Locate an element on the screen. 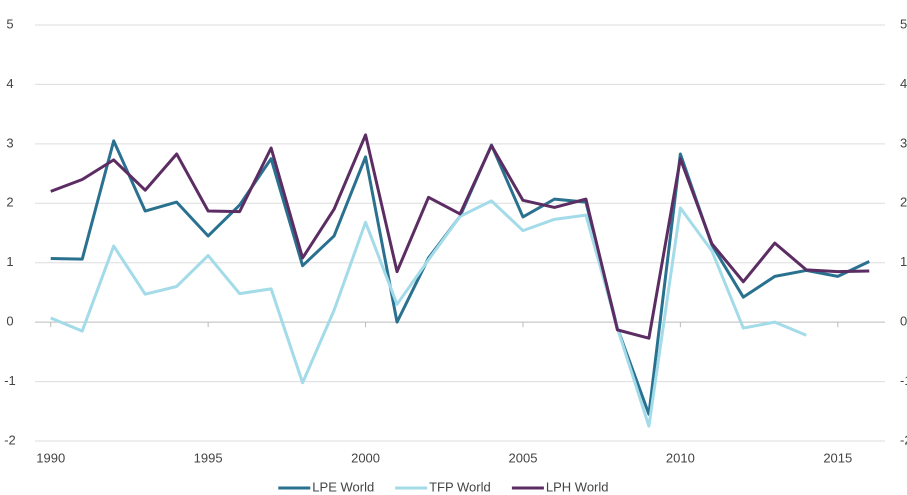 This screenshot has height=495, width=907. x-tick-label: 2010 is located at coordinates (680, 457).